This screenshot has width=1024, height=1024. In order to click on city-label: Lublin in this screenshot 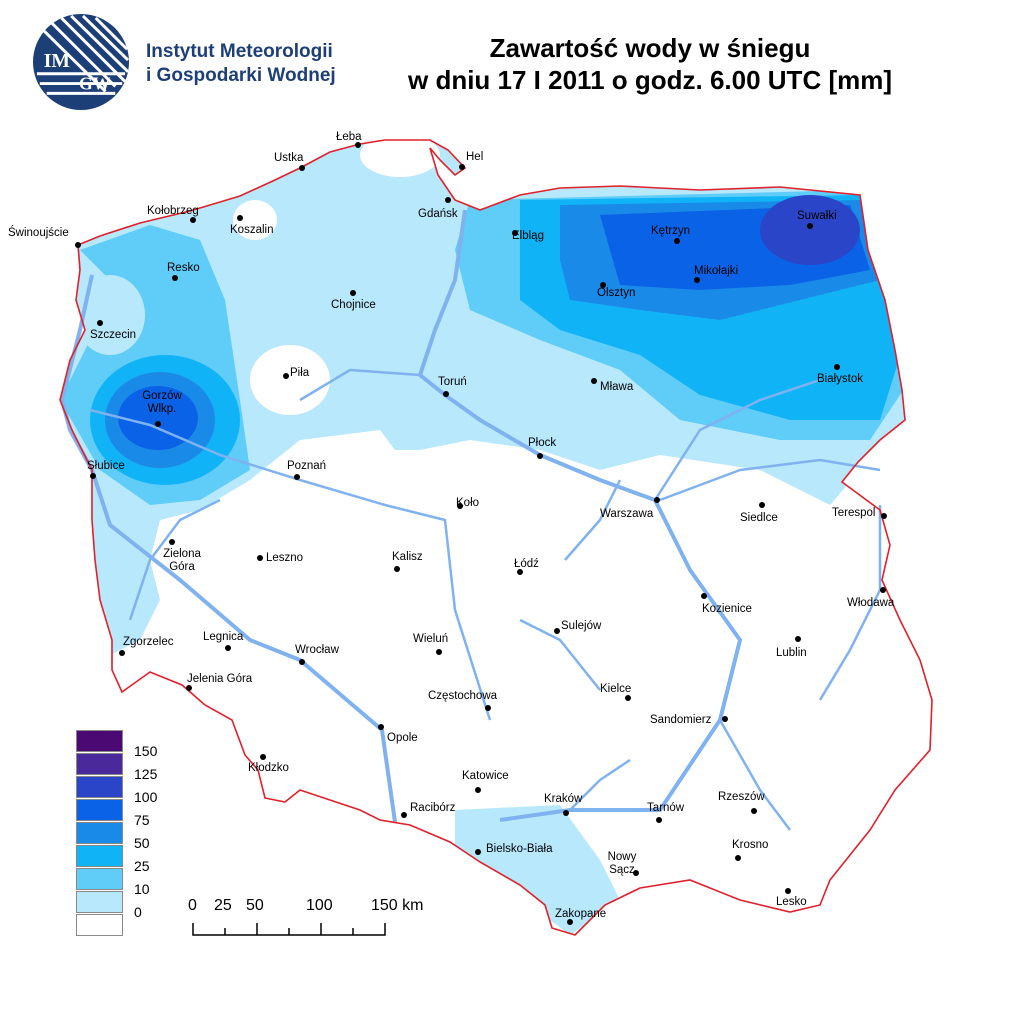, I will do `click(791, 653)`.